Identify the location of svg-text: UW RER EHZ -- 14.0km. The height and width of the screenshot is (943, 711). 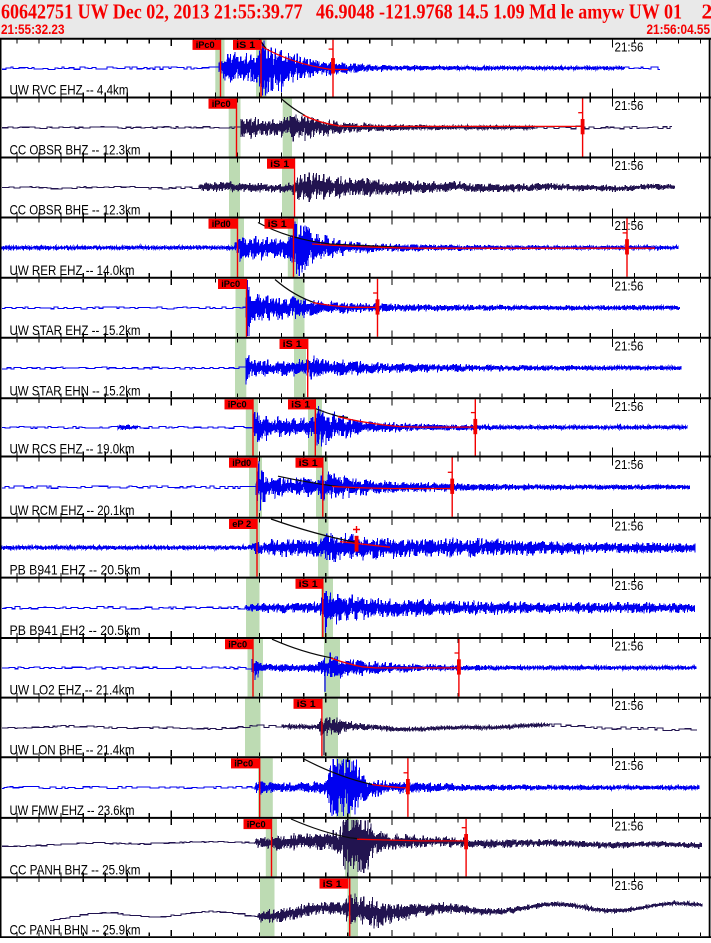
(72, 270).